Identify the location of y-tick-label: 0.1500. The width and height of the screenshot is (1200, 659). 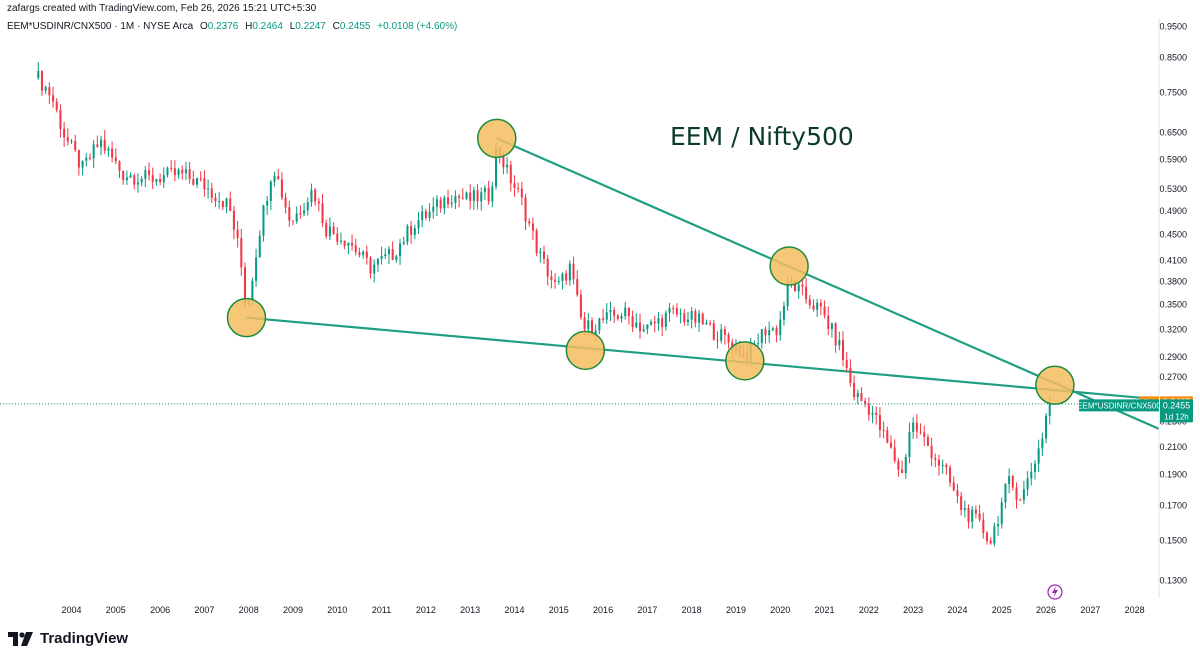
(1173, 540).